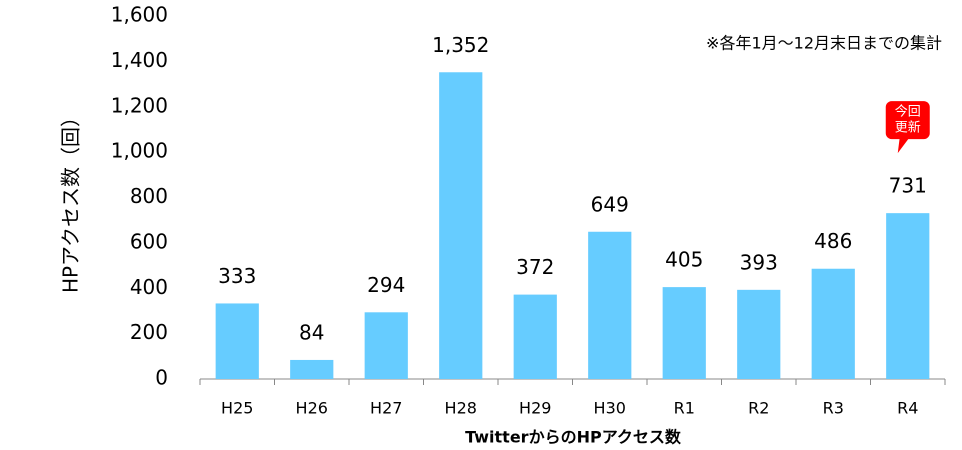  What do you see at coordinates (610, 204) in the screenshot?
I see `value-label: 649` at bounding box center [610, 204].